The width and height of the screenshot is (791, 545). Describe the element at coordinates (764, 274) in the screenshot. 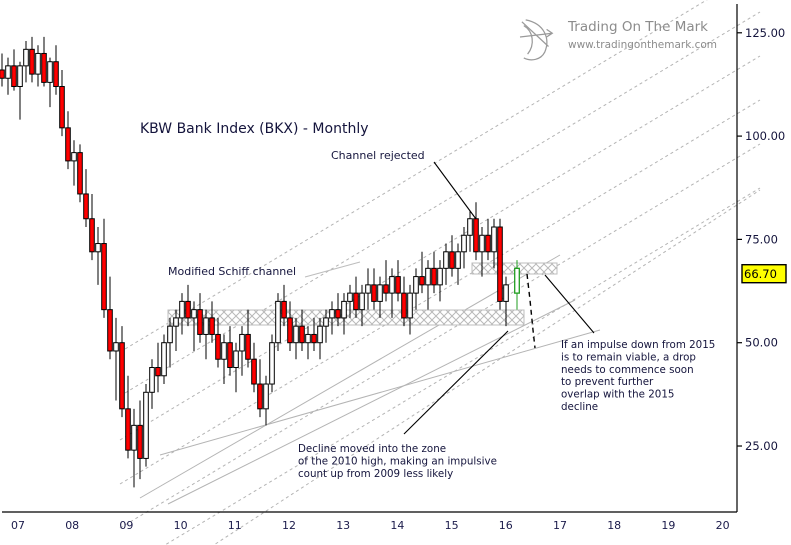

I see `last-price-box` at that location.